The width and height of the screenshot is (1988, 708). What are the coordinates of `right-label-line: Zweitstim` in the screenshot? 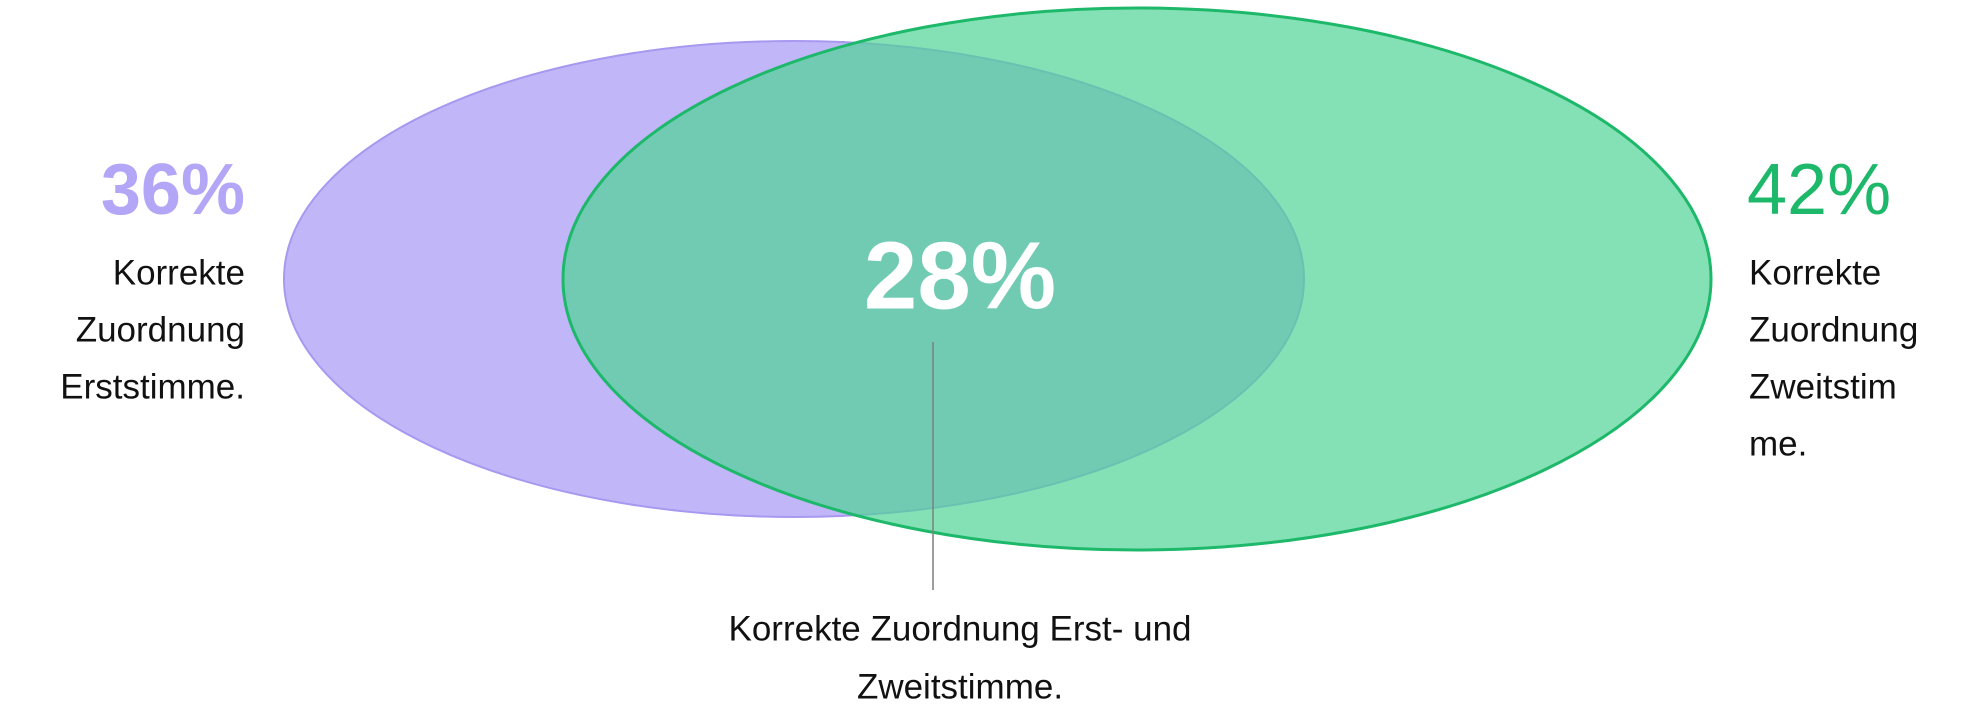 It's located at (1823, 386).